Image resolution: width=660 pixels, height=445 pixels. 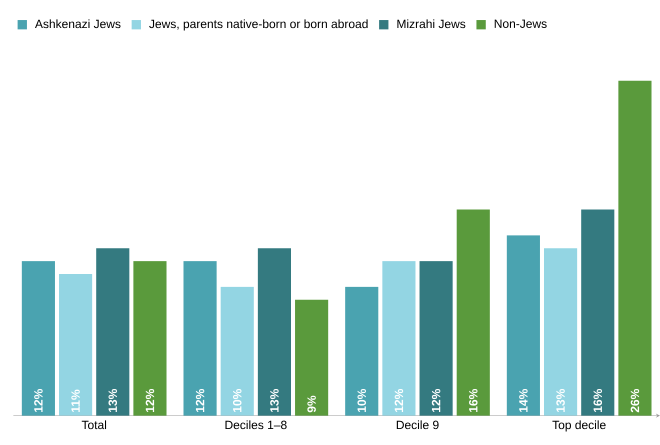 What do you see at coordinates (431, 23) in the screenshot?
I see `legend-label: Mizrahi Jews` at bounding box center [431, 23].